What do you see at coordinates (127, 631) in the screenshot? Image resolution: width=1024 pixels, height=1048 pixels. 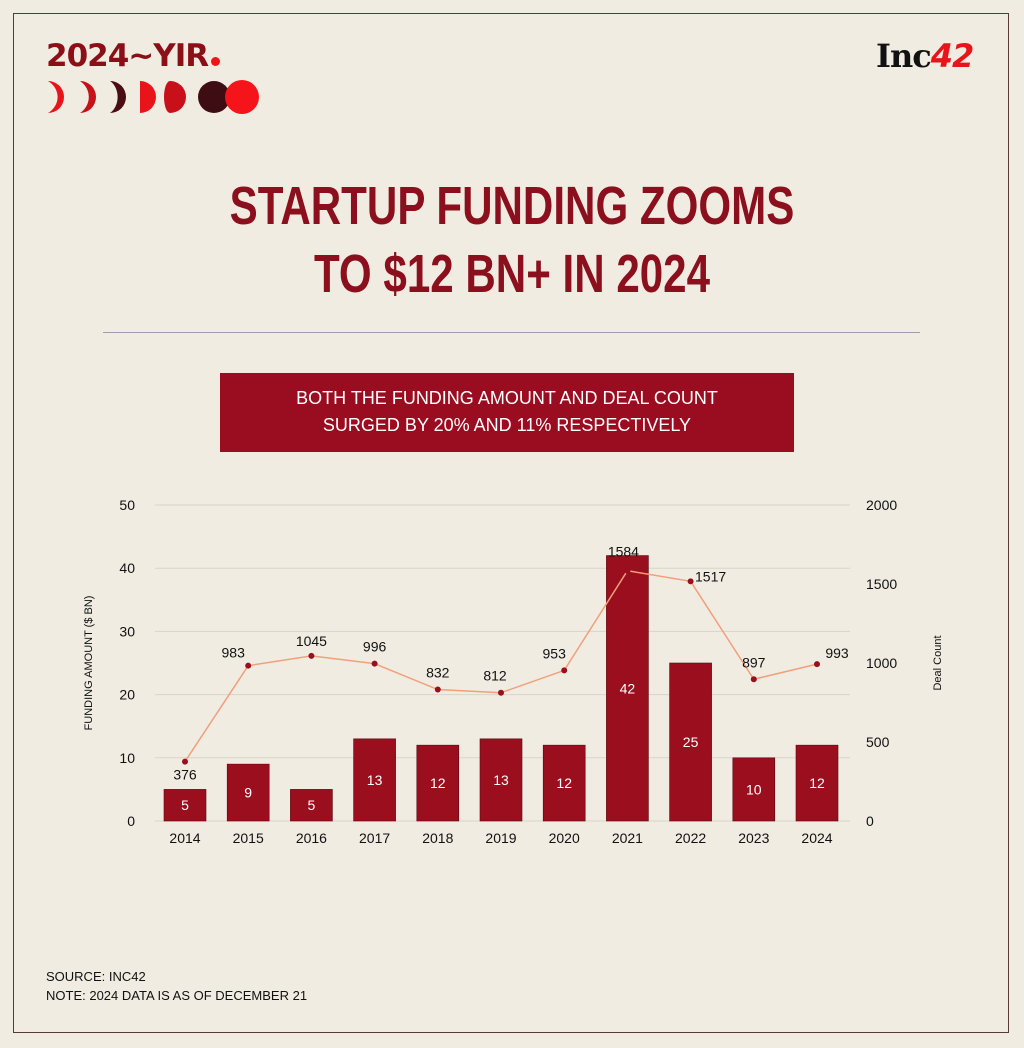 I see `y-tick-label: 30` at bounding box center [127, 631].